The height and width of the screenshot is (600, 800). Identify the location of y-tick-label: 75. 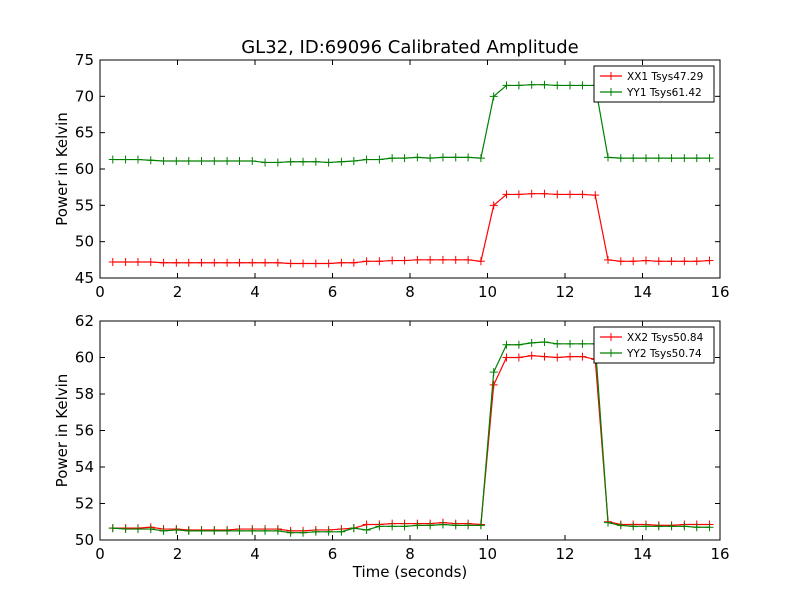
(84, 60).